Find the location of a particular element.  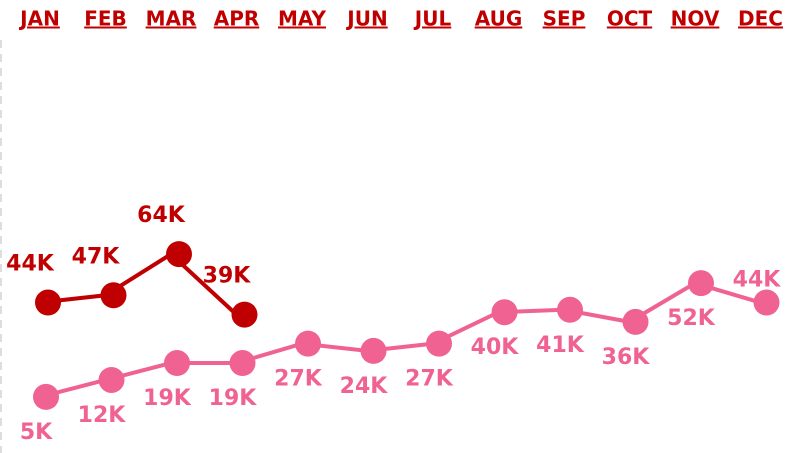

month-header: FEB is located at coordinates (105, 19).